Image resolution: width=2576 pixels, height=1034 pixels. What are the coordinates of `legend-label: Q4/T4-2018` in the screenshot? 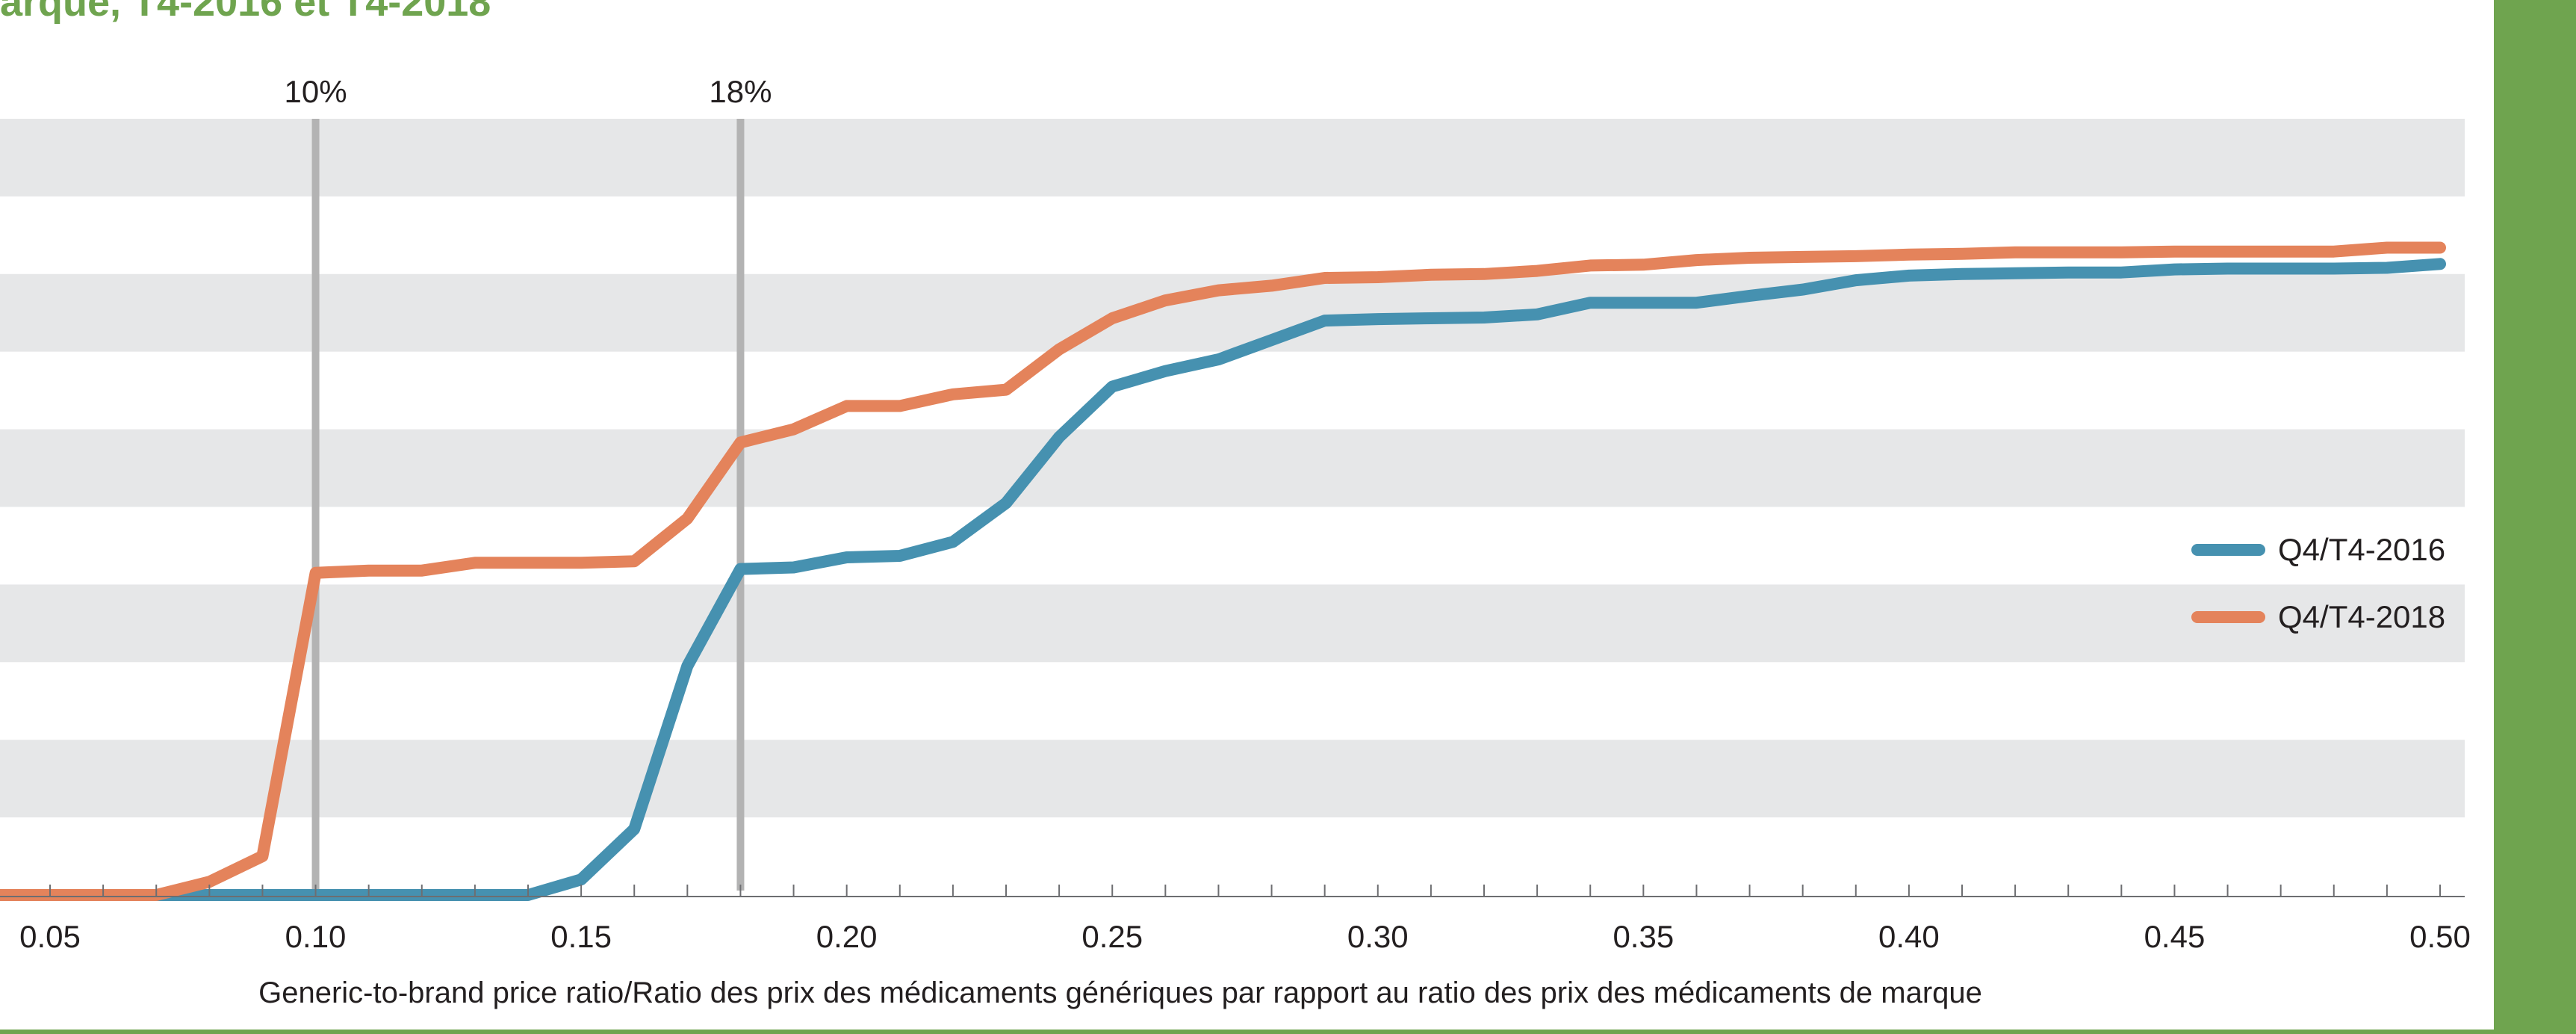 It's located at (2362, 616).